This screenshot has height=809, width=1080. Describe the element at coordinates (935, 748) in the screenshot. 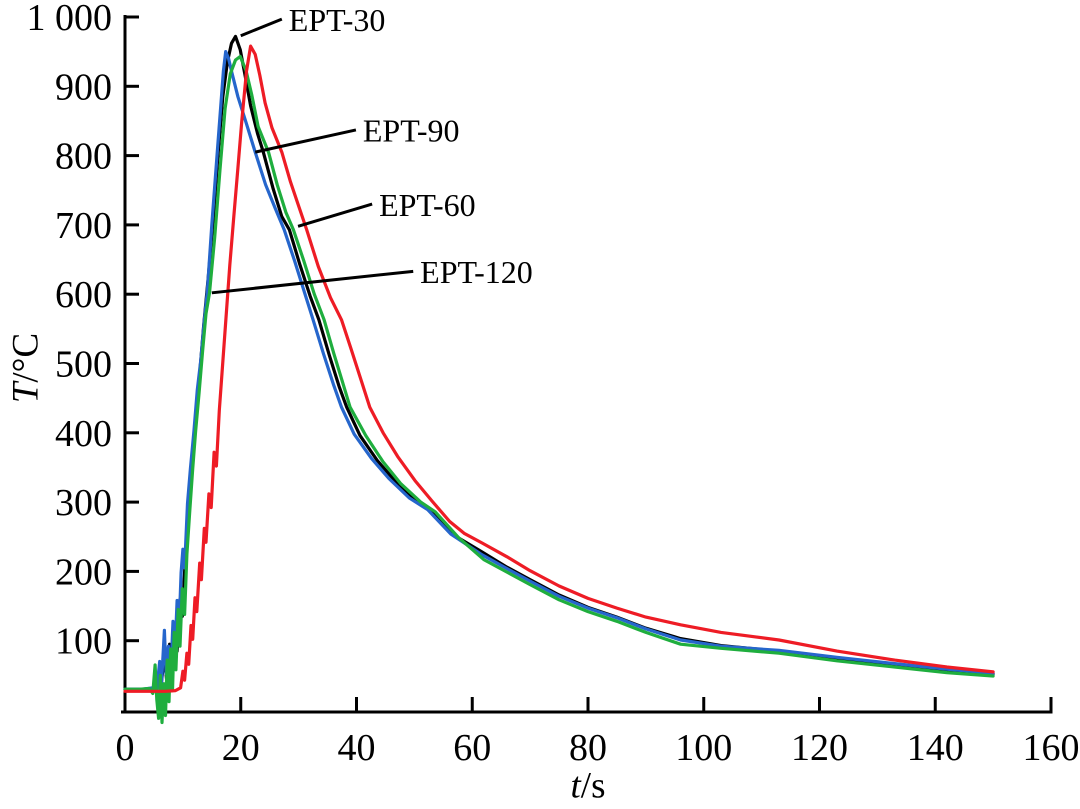

I see `x-tick-label: 140` at that location.